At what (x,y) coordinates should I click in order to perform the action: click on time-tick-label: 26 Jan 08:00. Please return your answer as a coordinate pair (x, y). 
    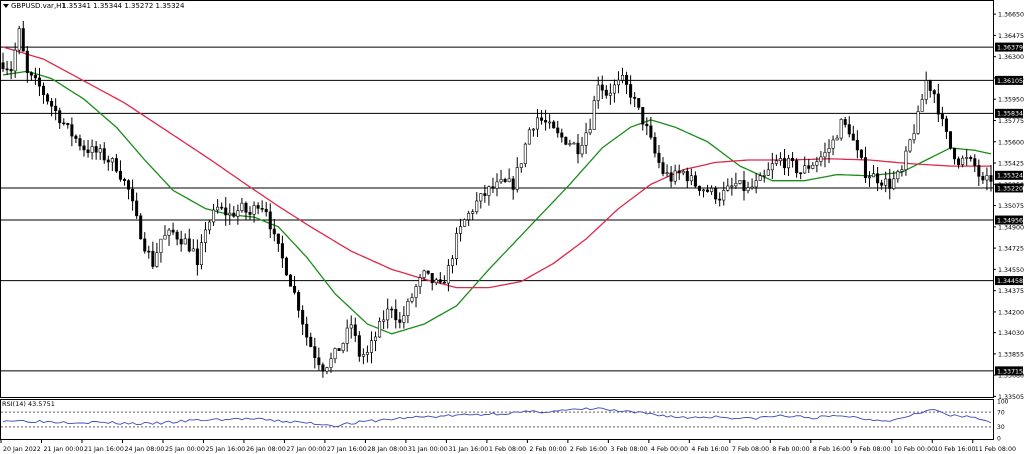
    Looking at the image, I should click on (266, 449).